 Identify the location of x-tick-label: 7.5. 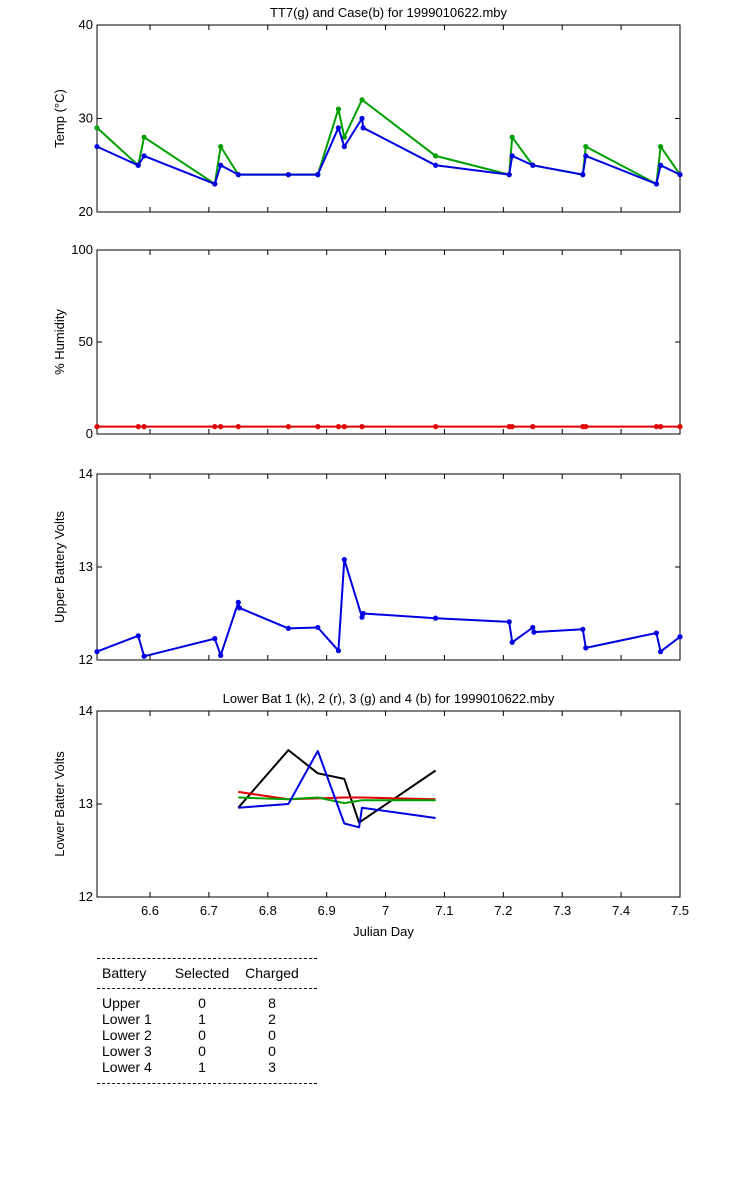
(680, 910).